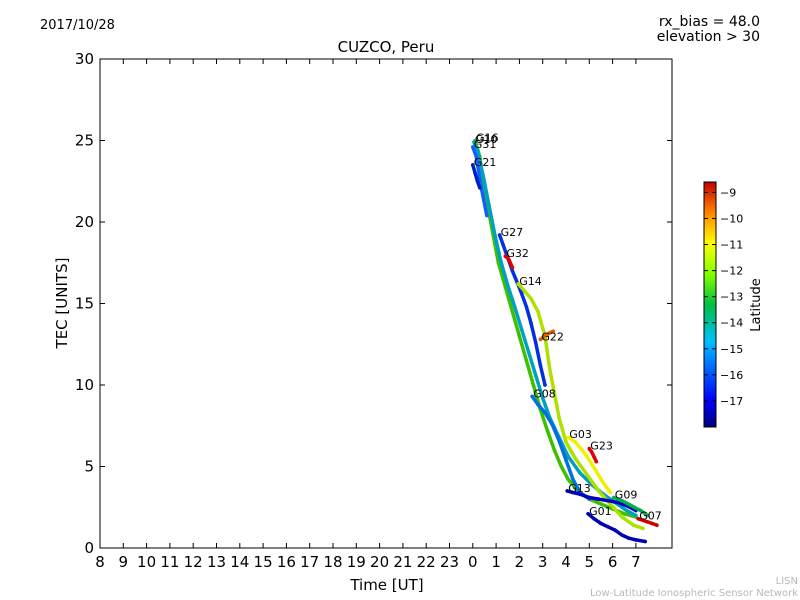 This screenshot has width=800, height=600. What do you see at coordinates (650, 516) in the screenshot?
I see `satellite-label: G07` at bounding box center [650, 516].